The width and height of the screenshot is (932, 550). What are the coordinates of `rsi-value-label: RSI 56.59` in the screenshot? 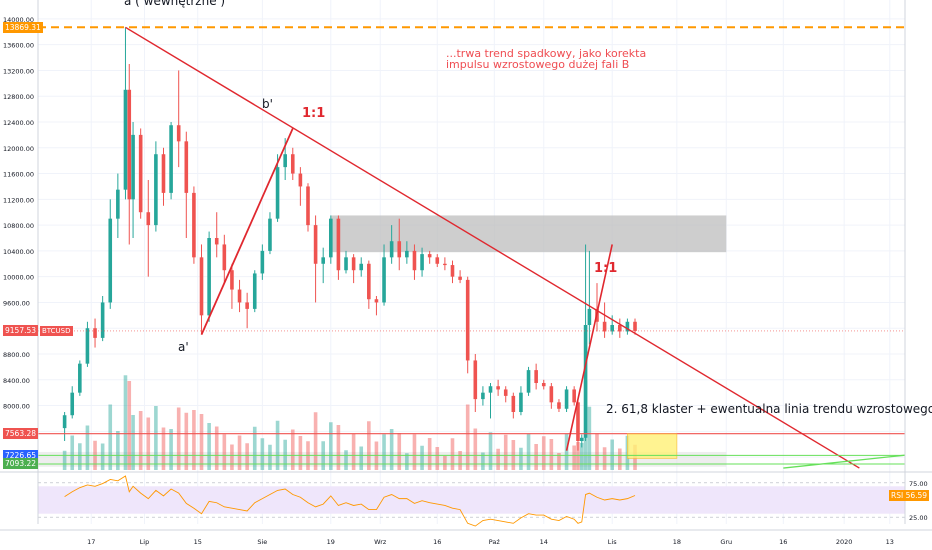 It's located at (909, 495).